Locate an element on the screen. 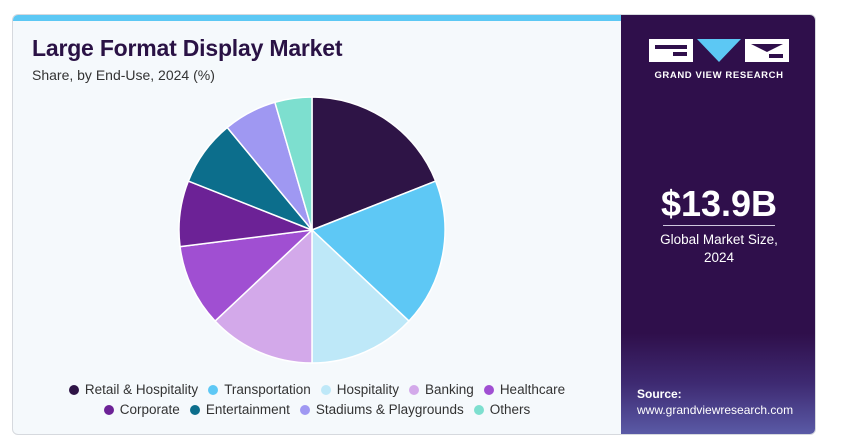  market-size-value: $13.9B is located at coordinates (719, 203).